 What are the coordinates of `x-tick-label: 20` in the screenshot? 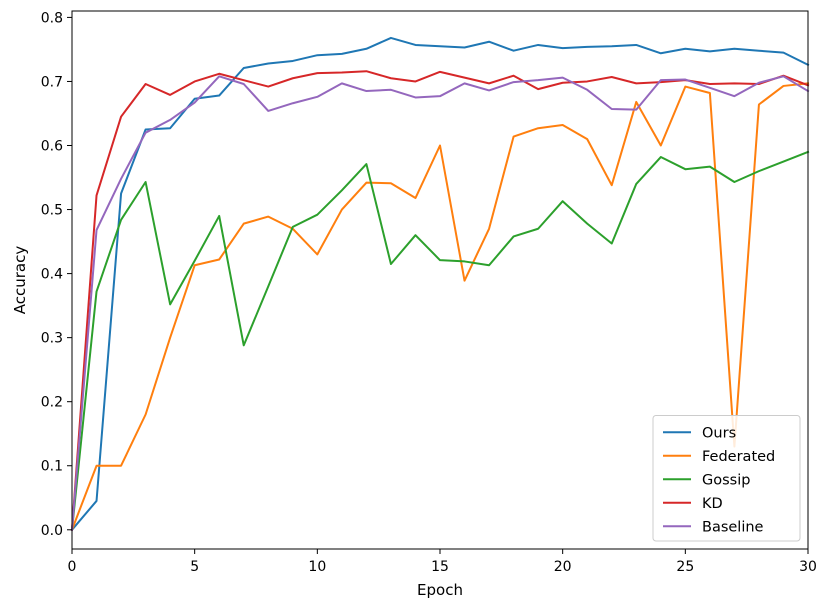 It's located at (563, 567).